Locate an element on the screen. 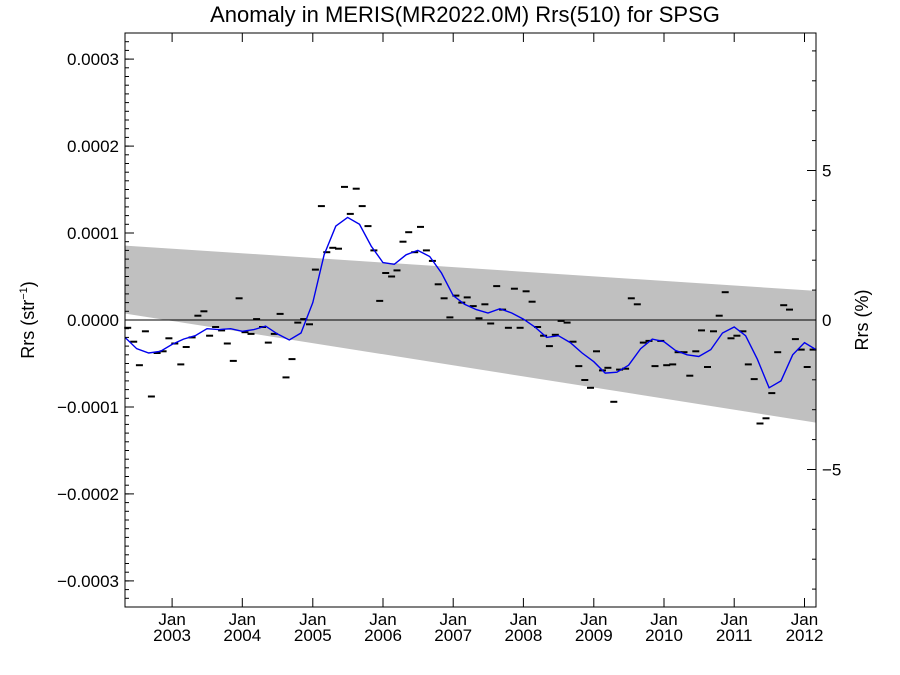 The image size is (900, 675). x-tick-year-label: 2003 is located at coordinates (172, 635).